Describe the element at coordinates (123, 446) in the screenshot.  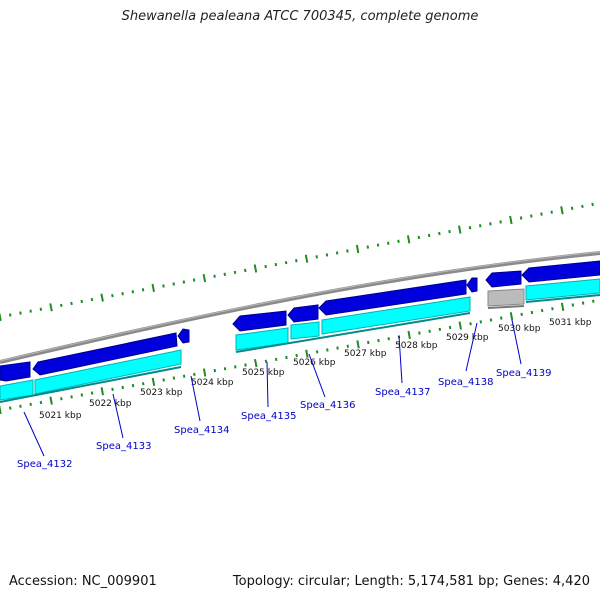
I see `gene-label: Spea_4133` at that location.